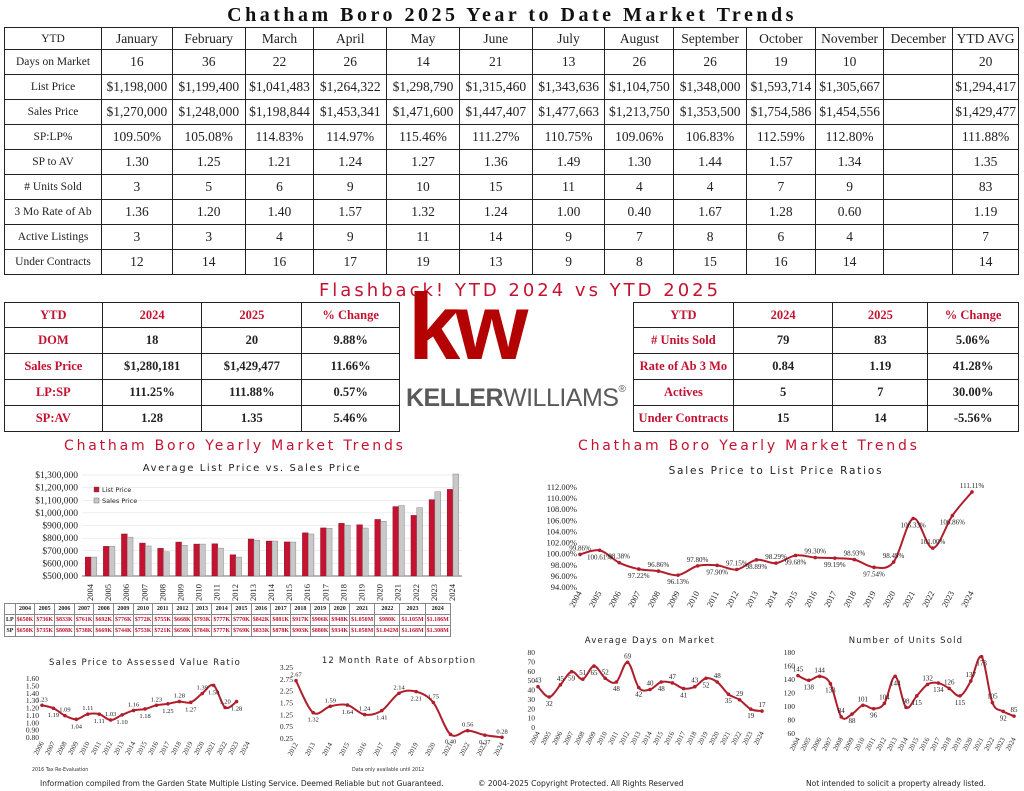 This screenshot has height=791, width=1024. I want to click on table-cell: 3, so click(137, 187).